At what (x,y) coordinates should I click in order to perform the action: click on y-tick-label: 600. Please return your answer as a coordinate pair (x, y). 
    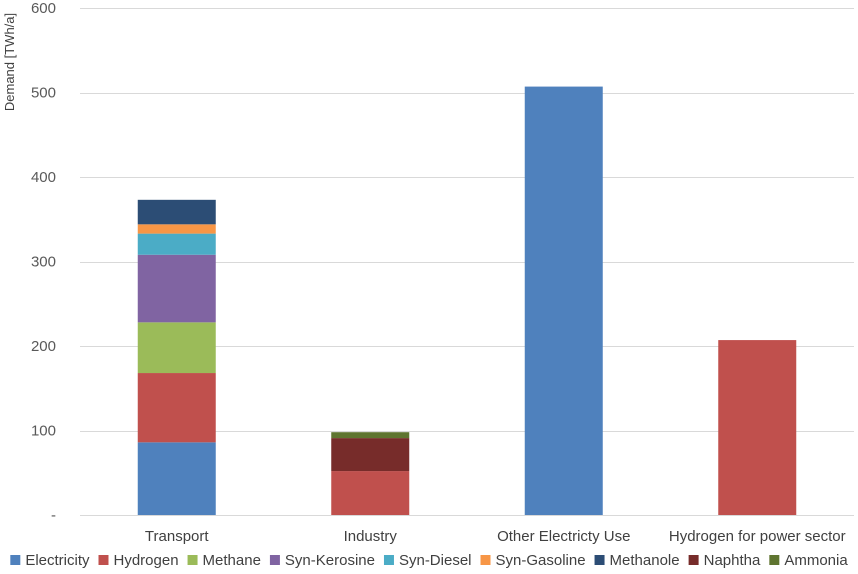
    Looking at the image, I should click on (43, 8).